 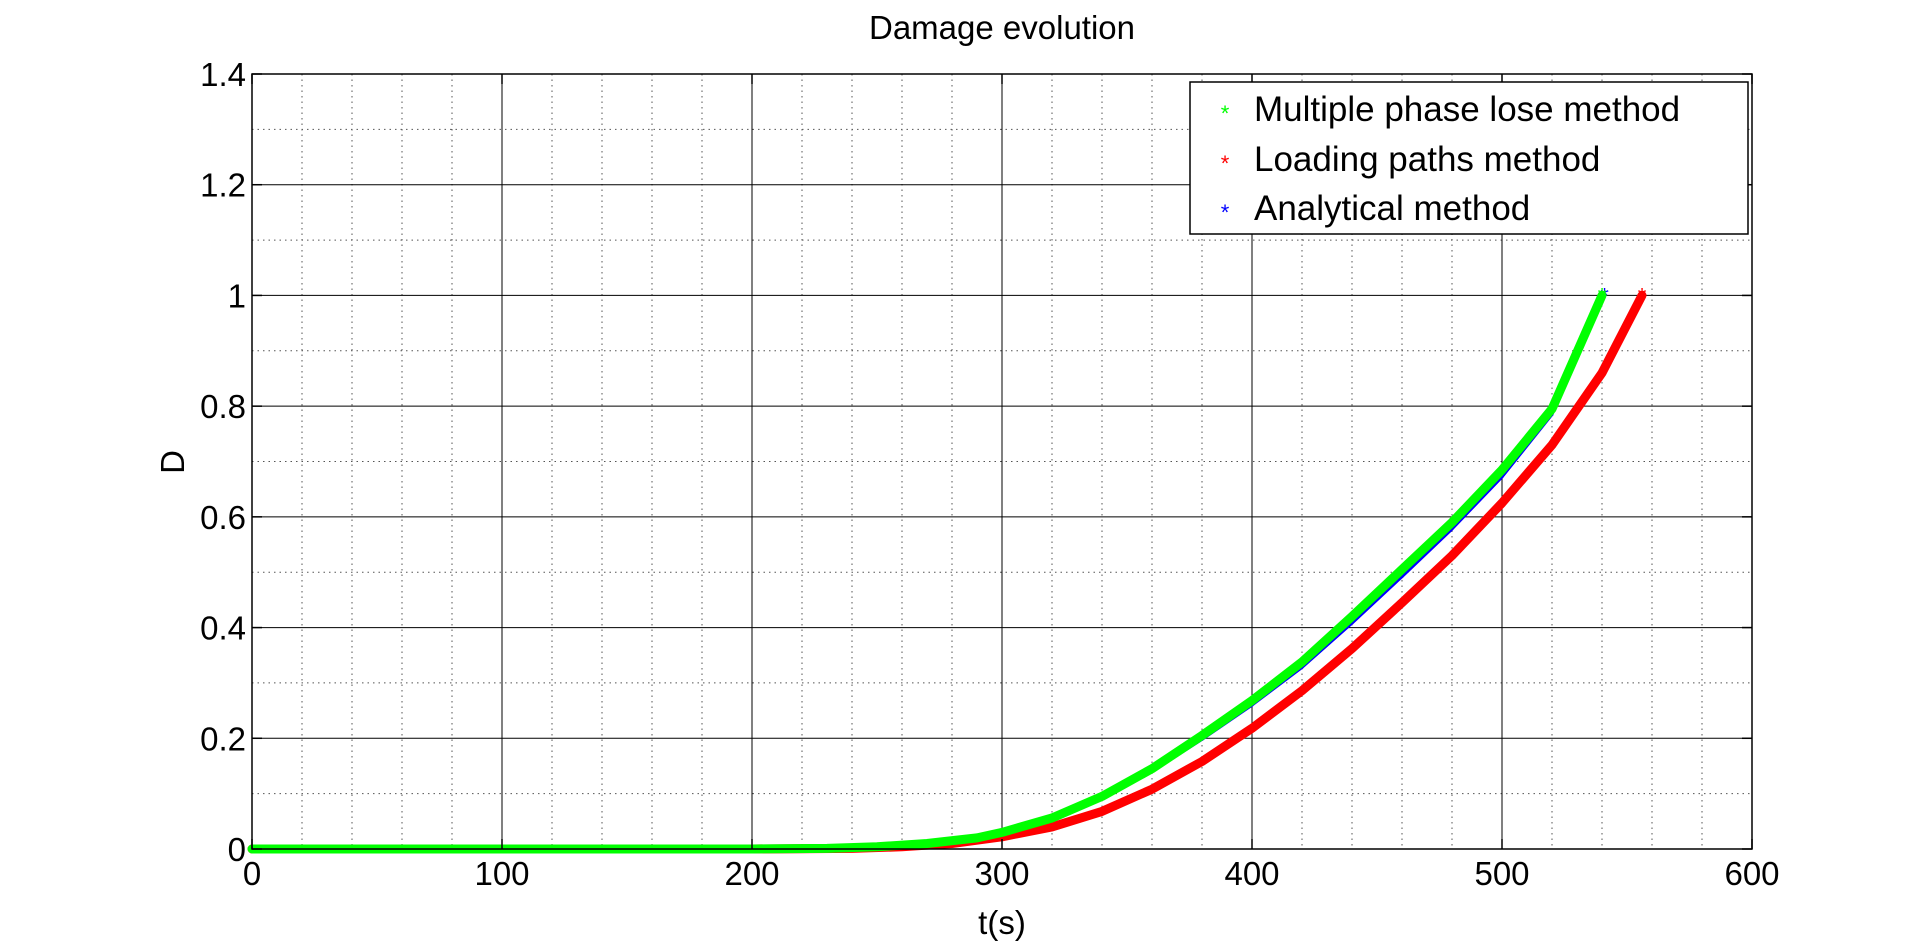 What do you see at coordinates (223, 185) in the screenshot?
I see `y-tick-label: 1.2` at bounding box center [223, 185].